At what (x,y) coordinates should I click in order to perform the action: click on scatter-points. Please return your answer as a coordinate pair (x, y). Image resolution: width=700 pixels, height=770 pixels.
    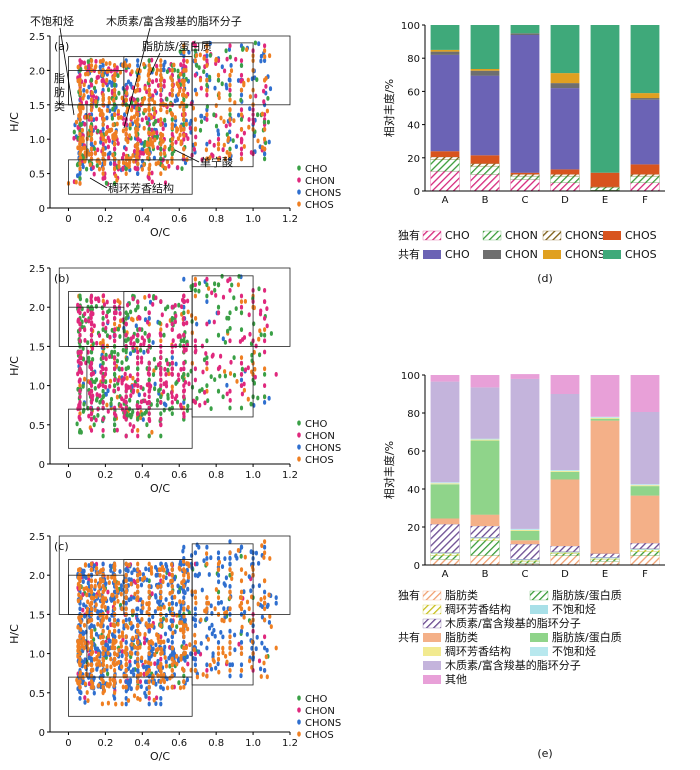
    Looking at the image, I should click on (176, 356).